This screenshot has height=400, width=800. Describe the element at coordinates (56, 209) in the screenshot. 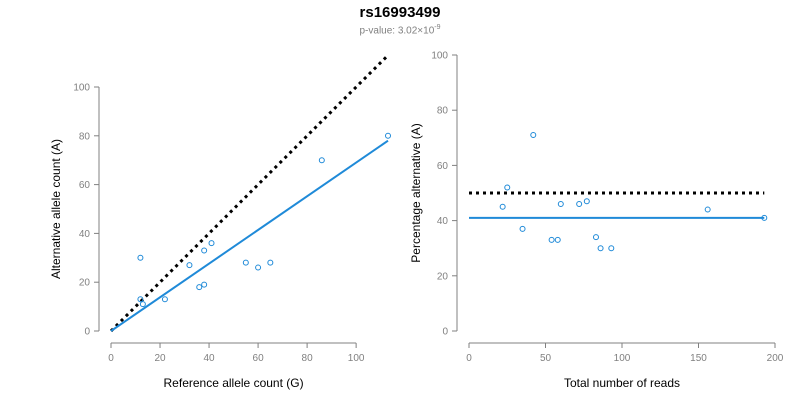

I see `y-axis-title: Alternative allele count (A)` at that location.